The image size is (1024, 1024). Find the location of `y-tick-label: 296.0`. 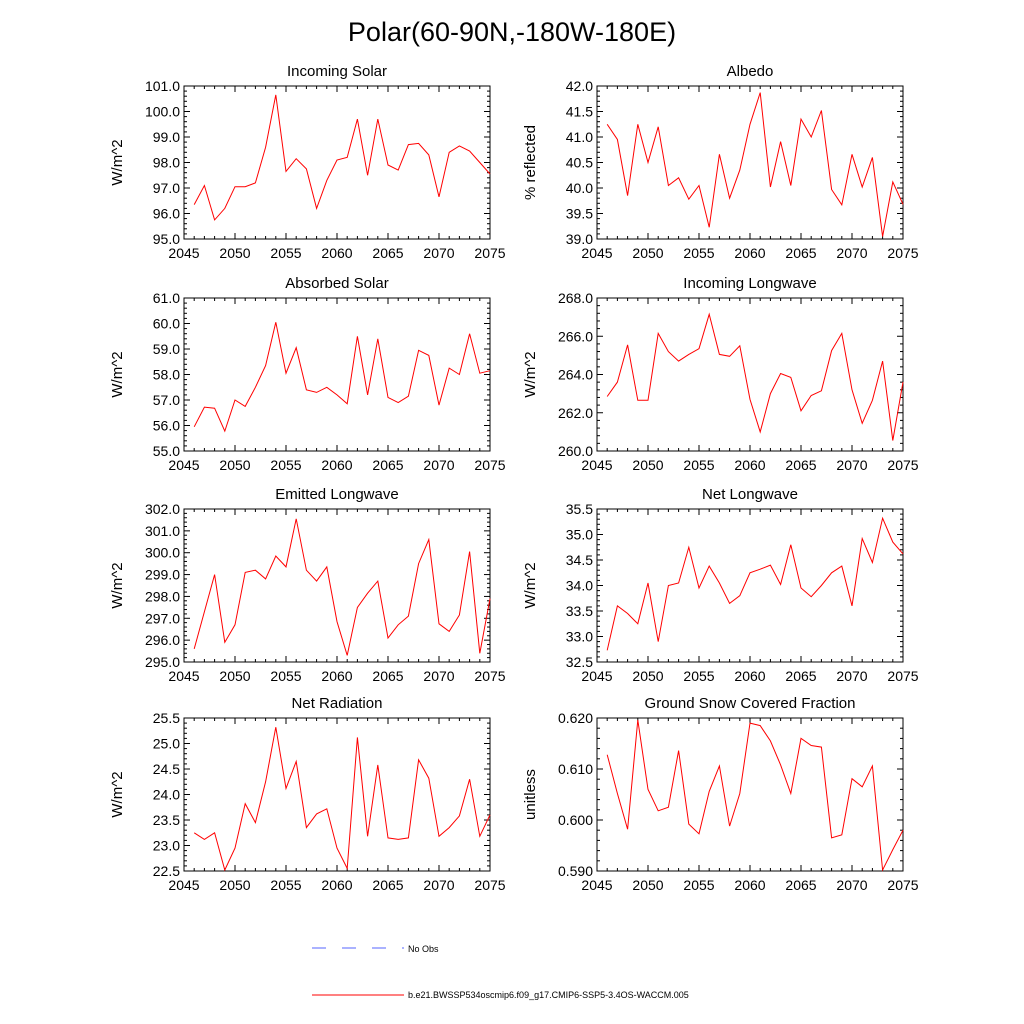

y-tick-label: 296.0 is located at coordinates (162, 640).